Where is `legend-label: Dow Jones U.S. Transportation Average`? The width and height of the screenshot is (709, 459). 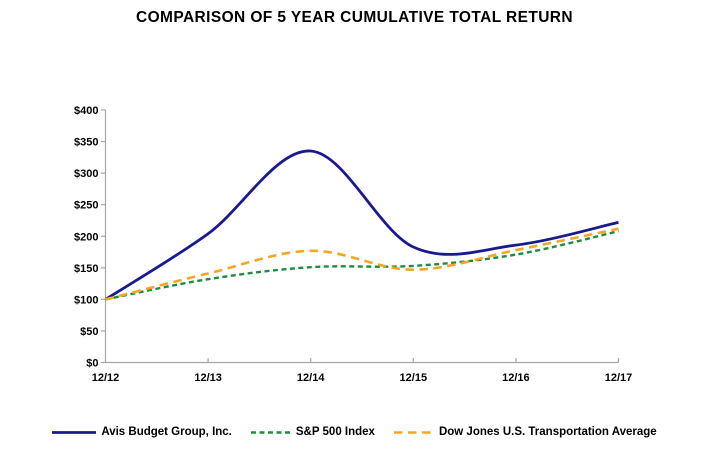
legend-label: Dow Jones U.S. Transportation Average is located at coordinates (547, 432).